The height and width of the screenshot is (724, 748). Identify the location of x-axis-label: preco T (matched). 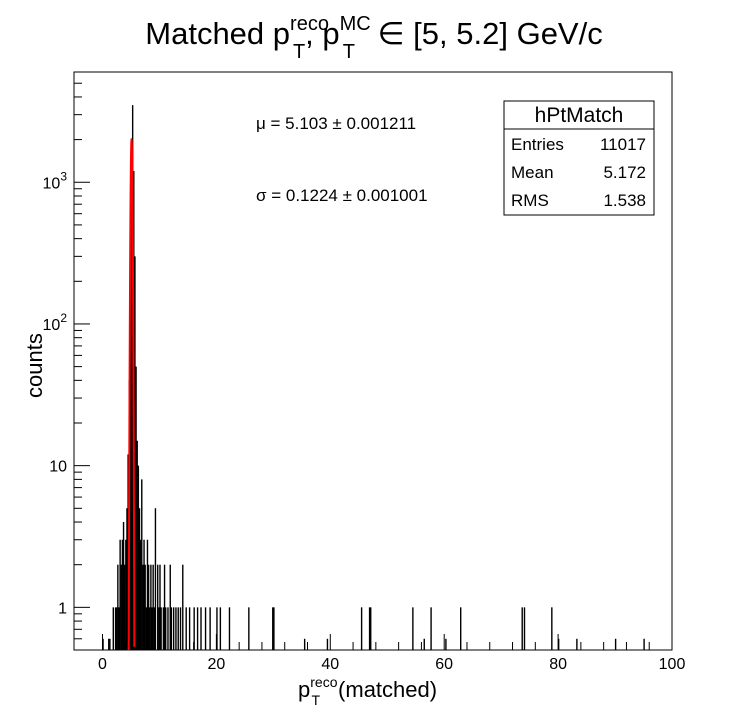
(367, 691).